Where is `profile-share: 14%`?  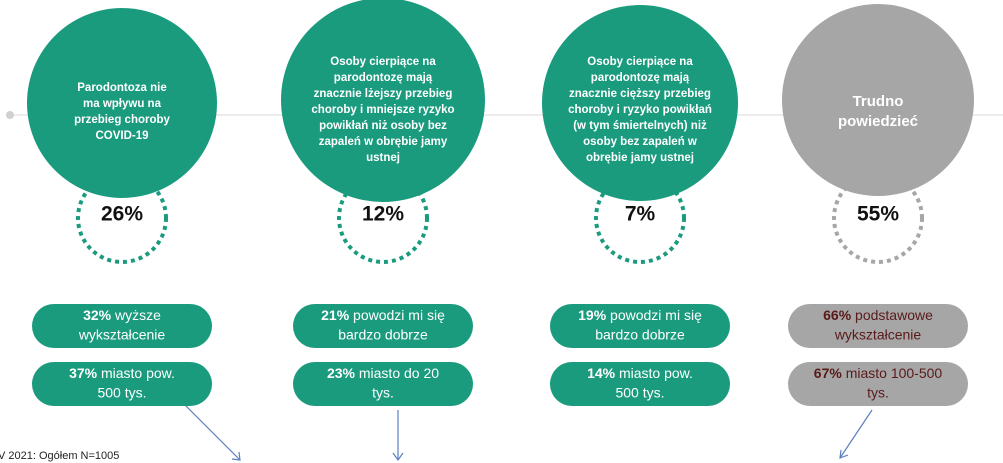
profile-share: 14% is located at coordinates (601, 373).